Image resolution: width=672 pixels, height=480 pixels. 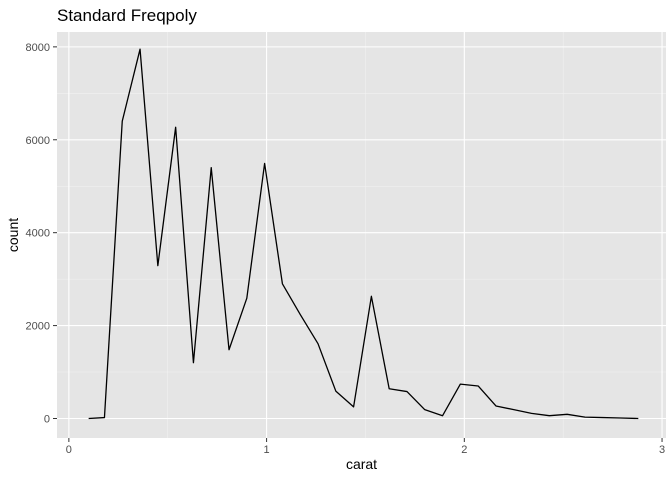 What do you see at coordinates (127, 15) in the screenshot?
I see `chart-title: Standard Freqpoly` at bounding box center [127, 15].